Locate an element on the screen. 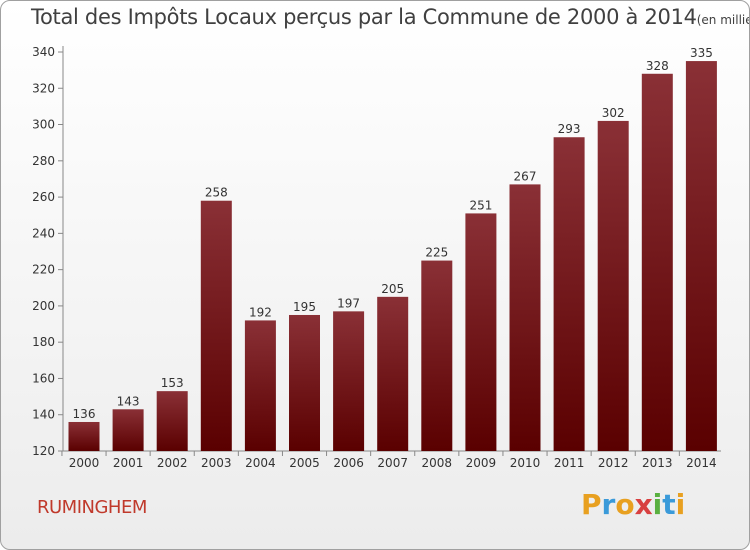 The image size is (750, 550). y-tick-label: 140 is located at coordinates (43, 415).